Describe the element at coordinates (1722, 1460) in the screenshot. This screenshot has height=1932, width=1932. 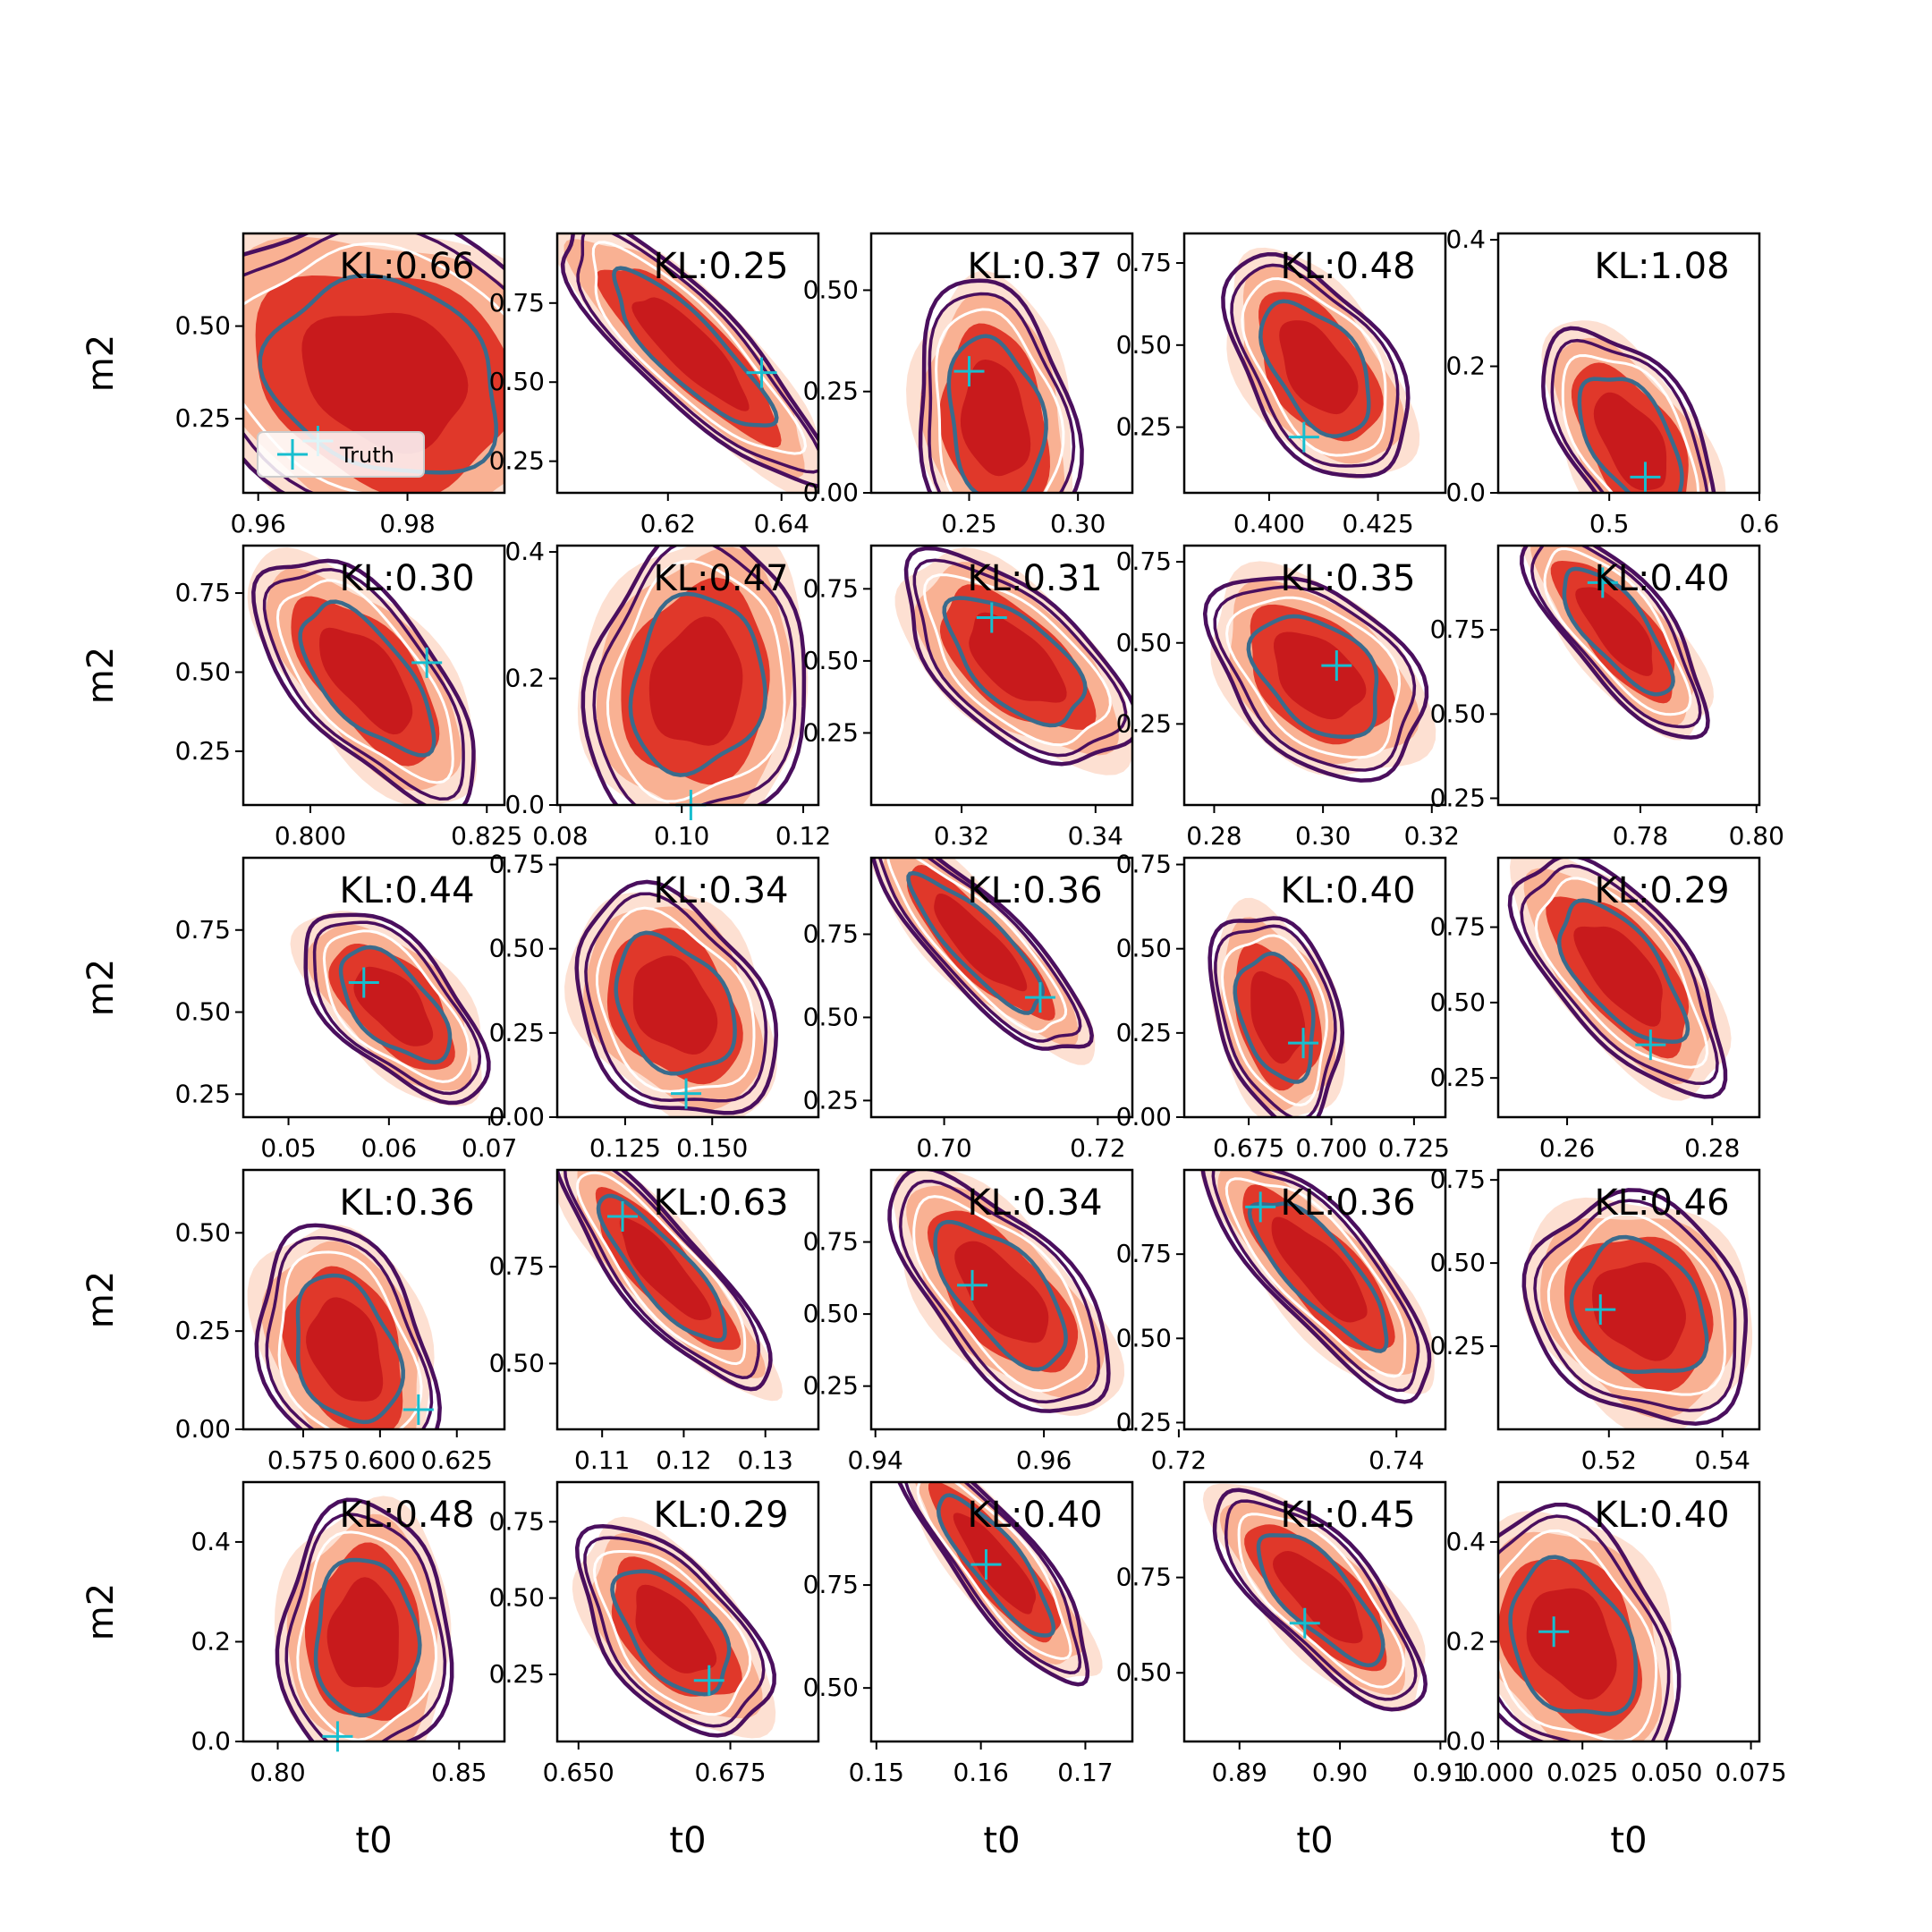
I see `x-tick-label: 0.54` at that location.